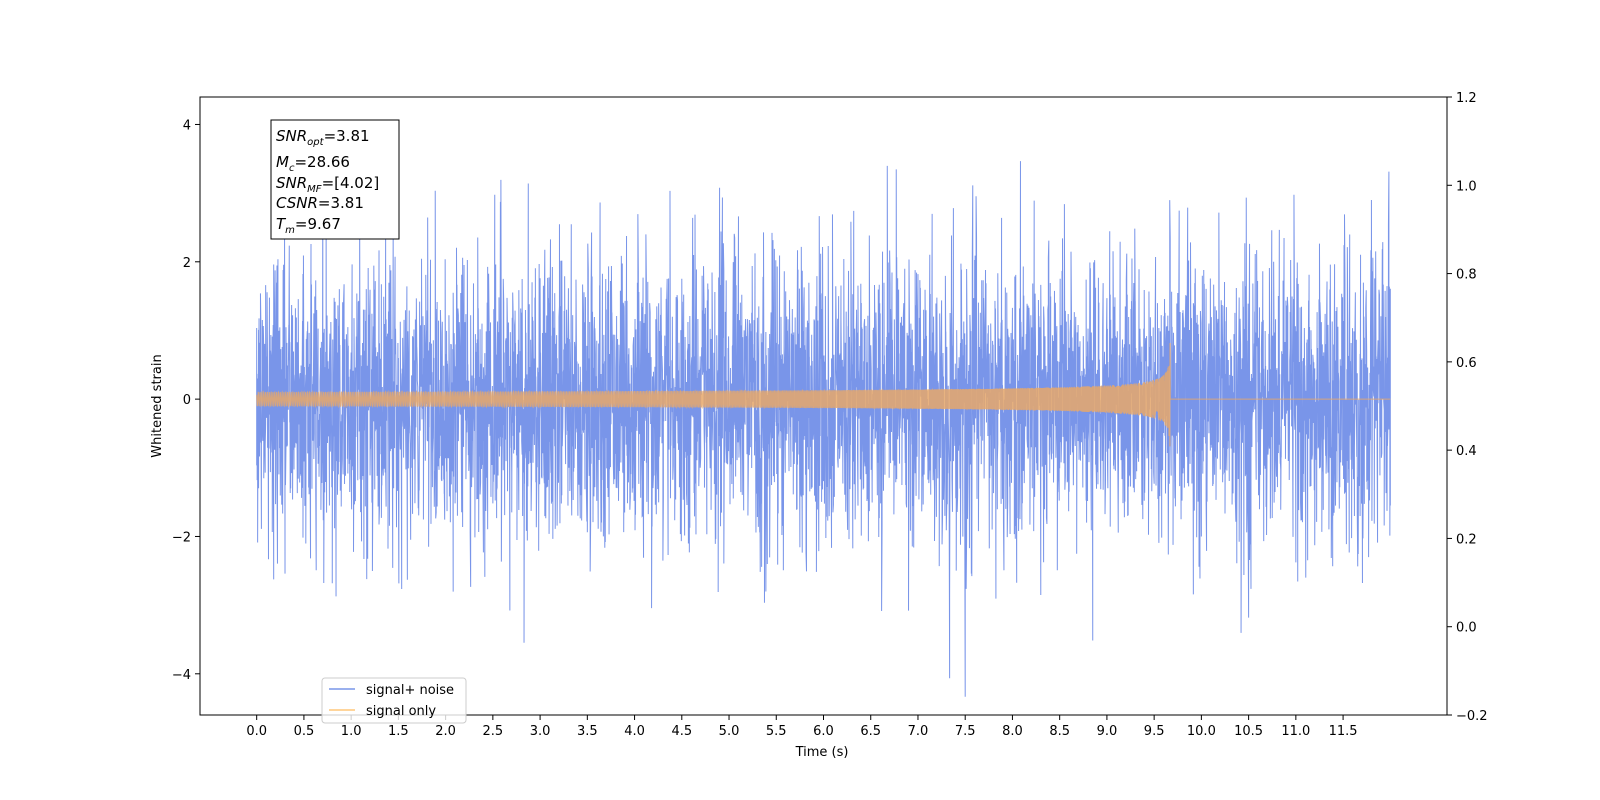  What do you see at coordinates (918, 731) in the screenshot?
I see `x-tick-label: 7.0` at bounding box center [918, 731].